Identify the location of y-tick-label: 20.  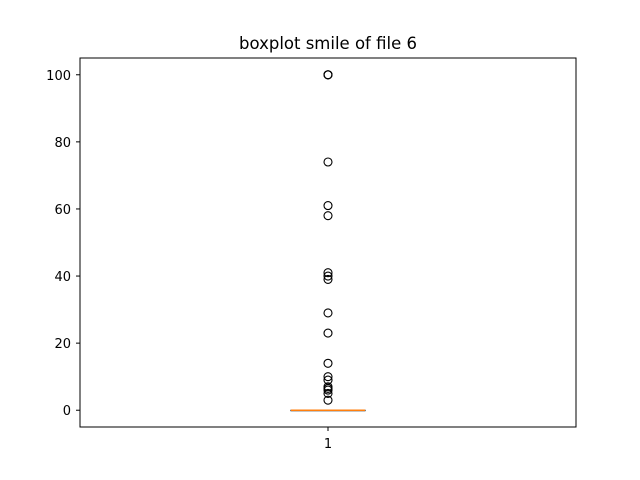
(62, 344).